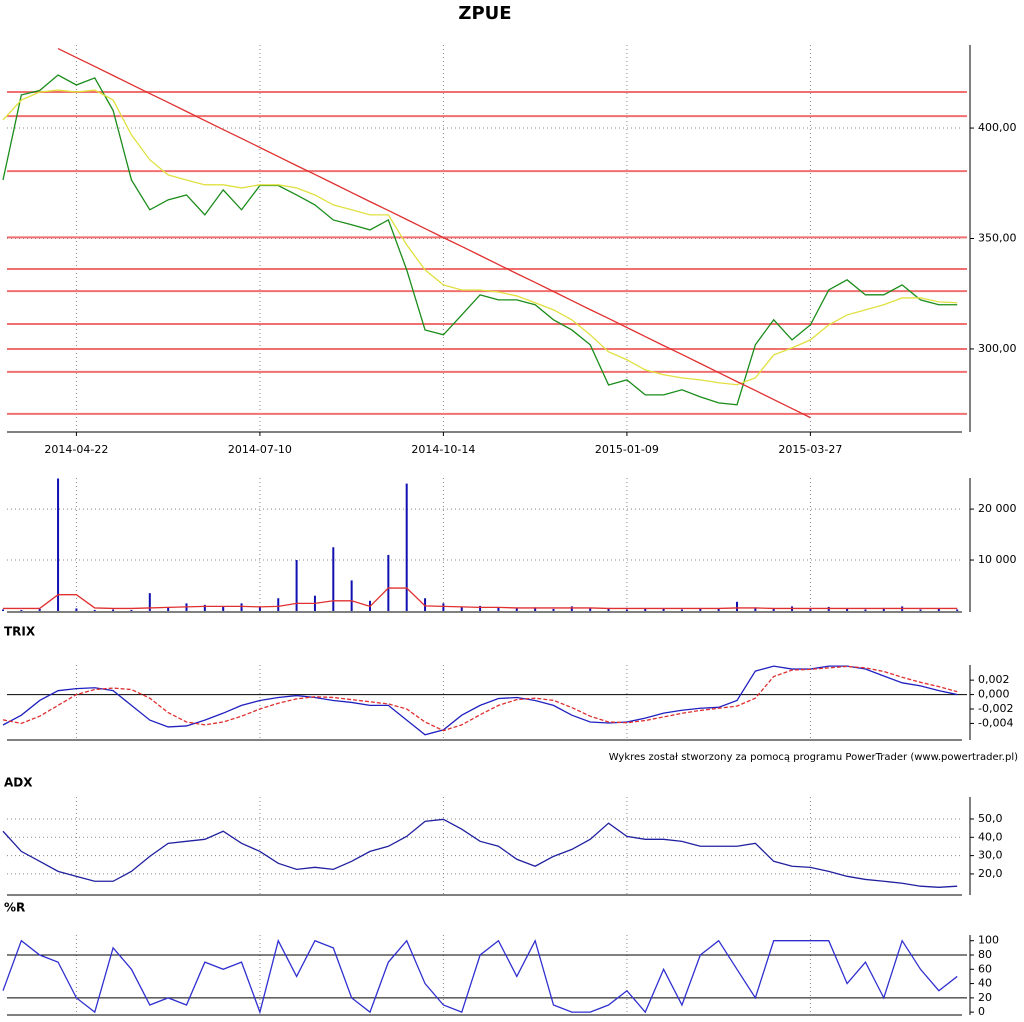  What do you see at coordinates (997, 127) in the screenshot?
I see `y-tick-label: 400,00` at bounding box center [997, 127].